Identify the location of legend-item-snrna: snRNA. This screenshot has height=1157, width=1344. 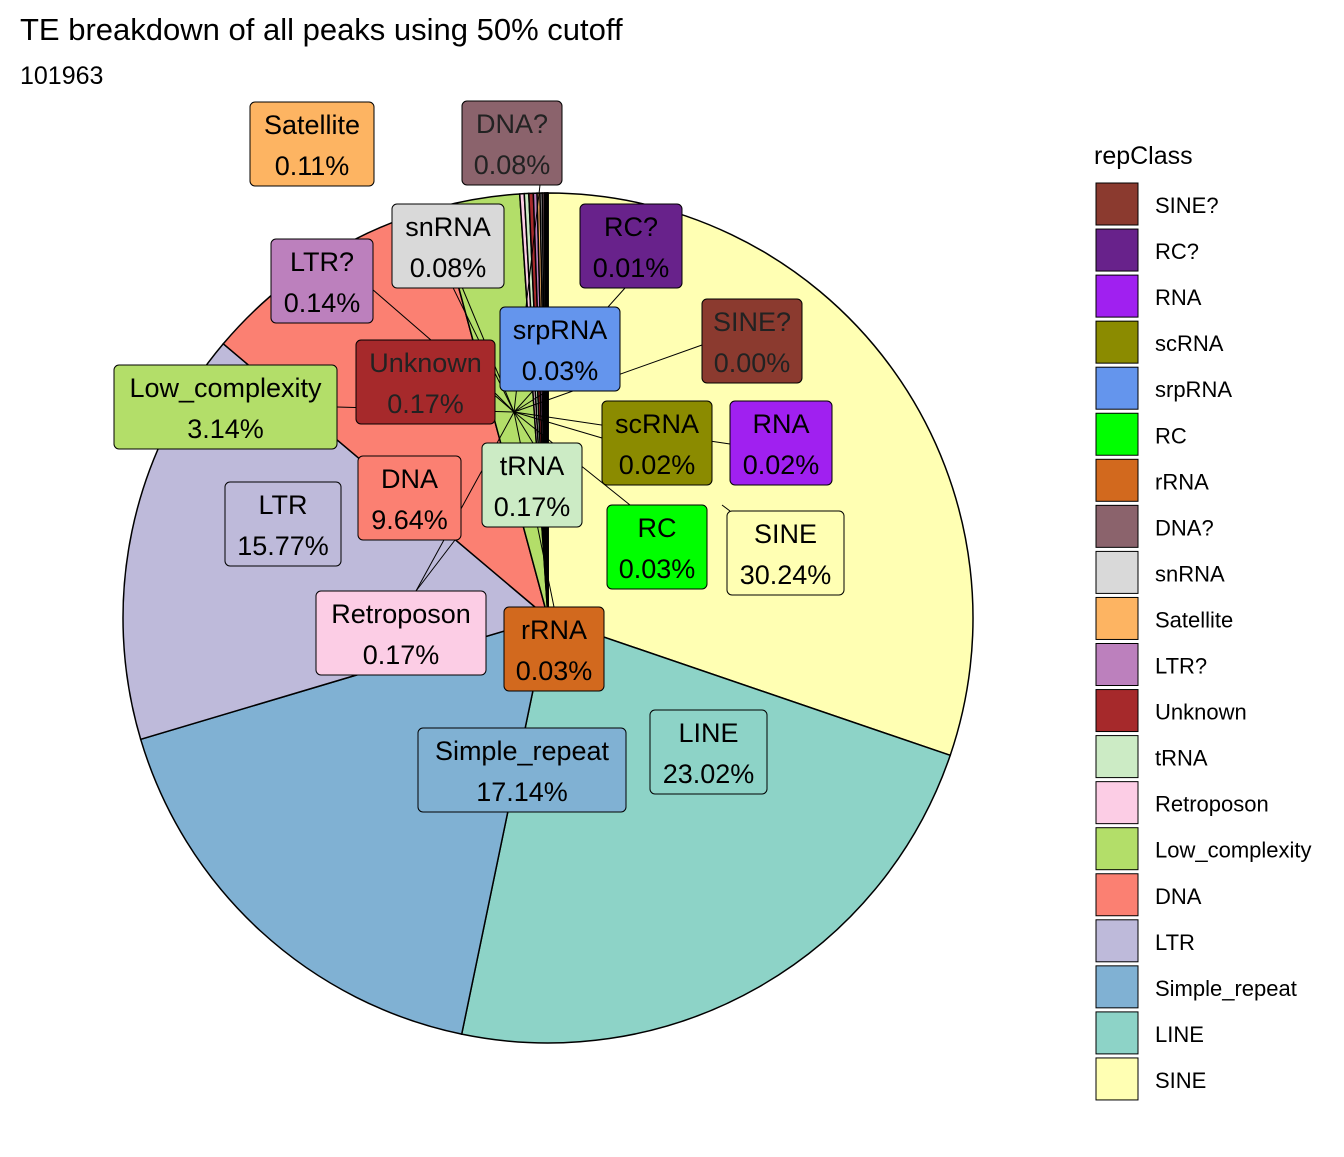
(1160, 572).